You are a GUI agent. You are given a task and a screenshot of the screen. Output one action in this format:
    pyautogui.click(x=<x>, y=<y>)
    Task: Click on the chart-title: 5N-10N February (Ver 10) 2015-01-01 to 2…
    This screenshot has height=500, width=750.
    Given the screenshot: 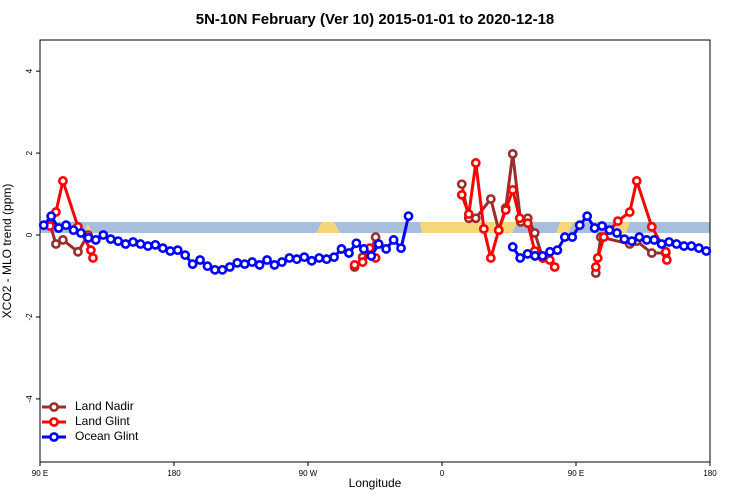 What is the action you would take?
    pyautogui.click(x=375, y=19)
    